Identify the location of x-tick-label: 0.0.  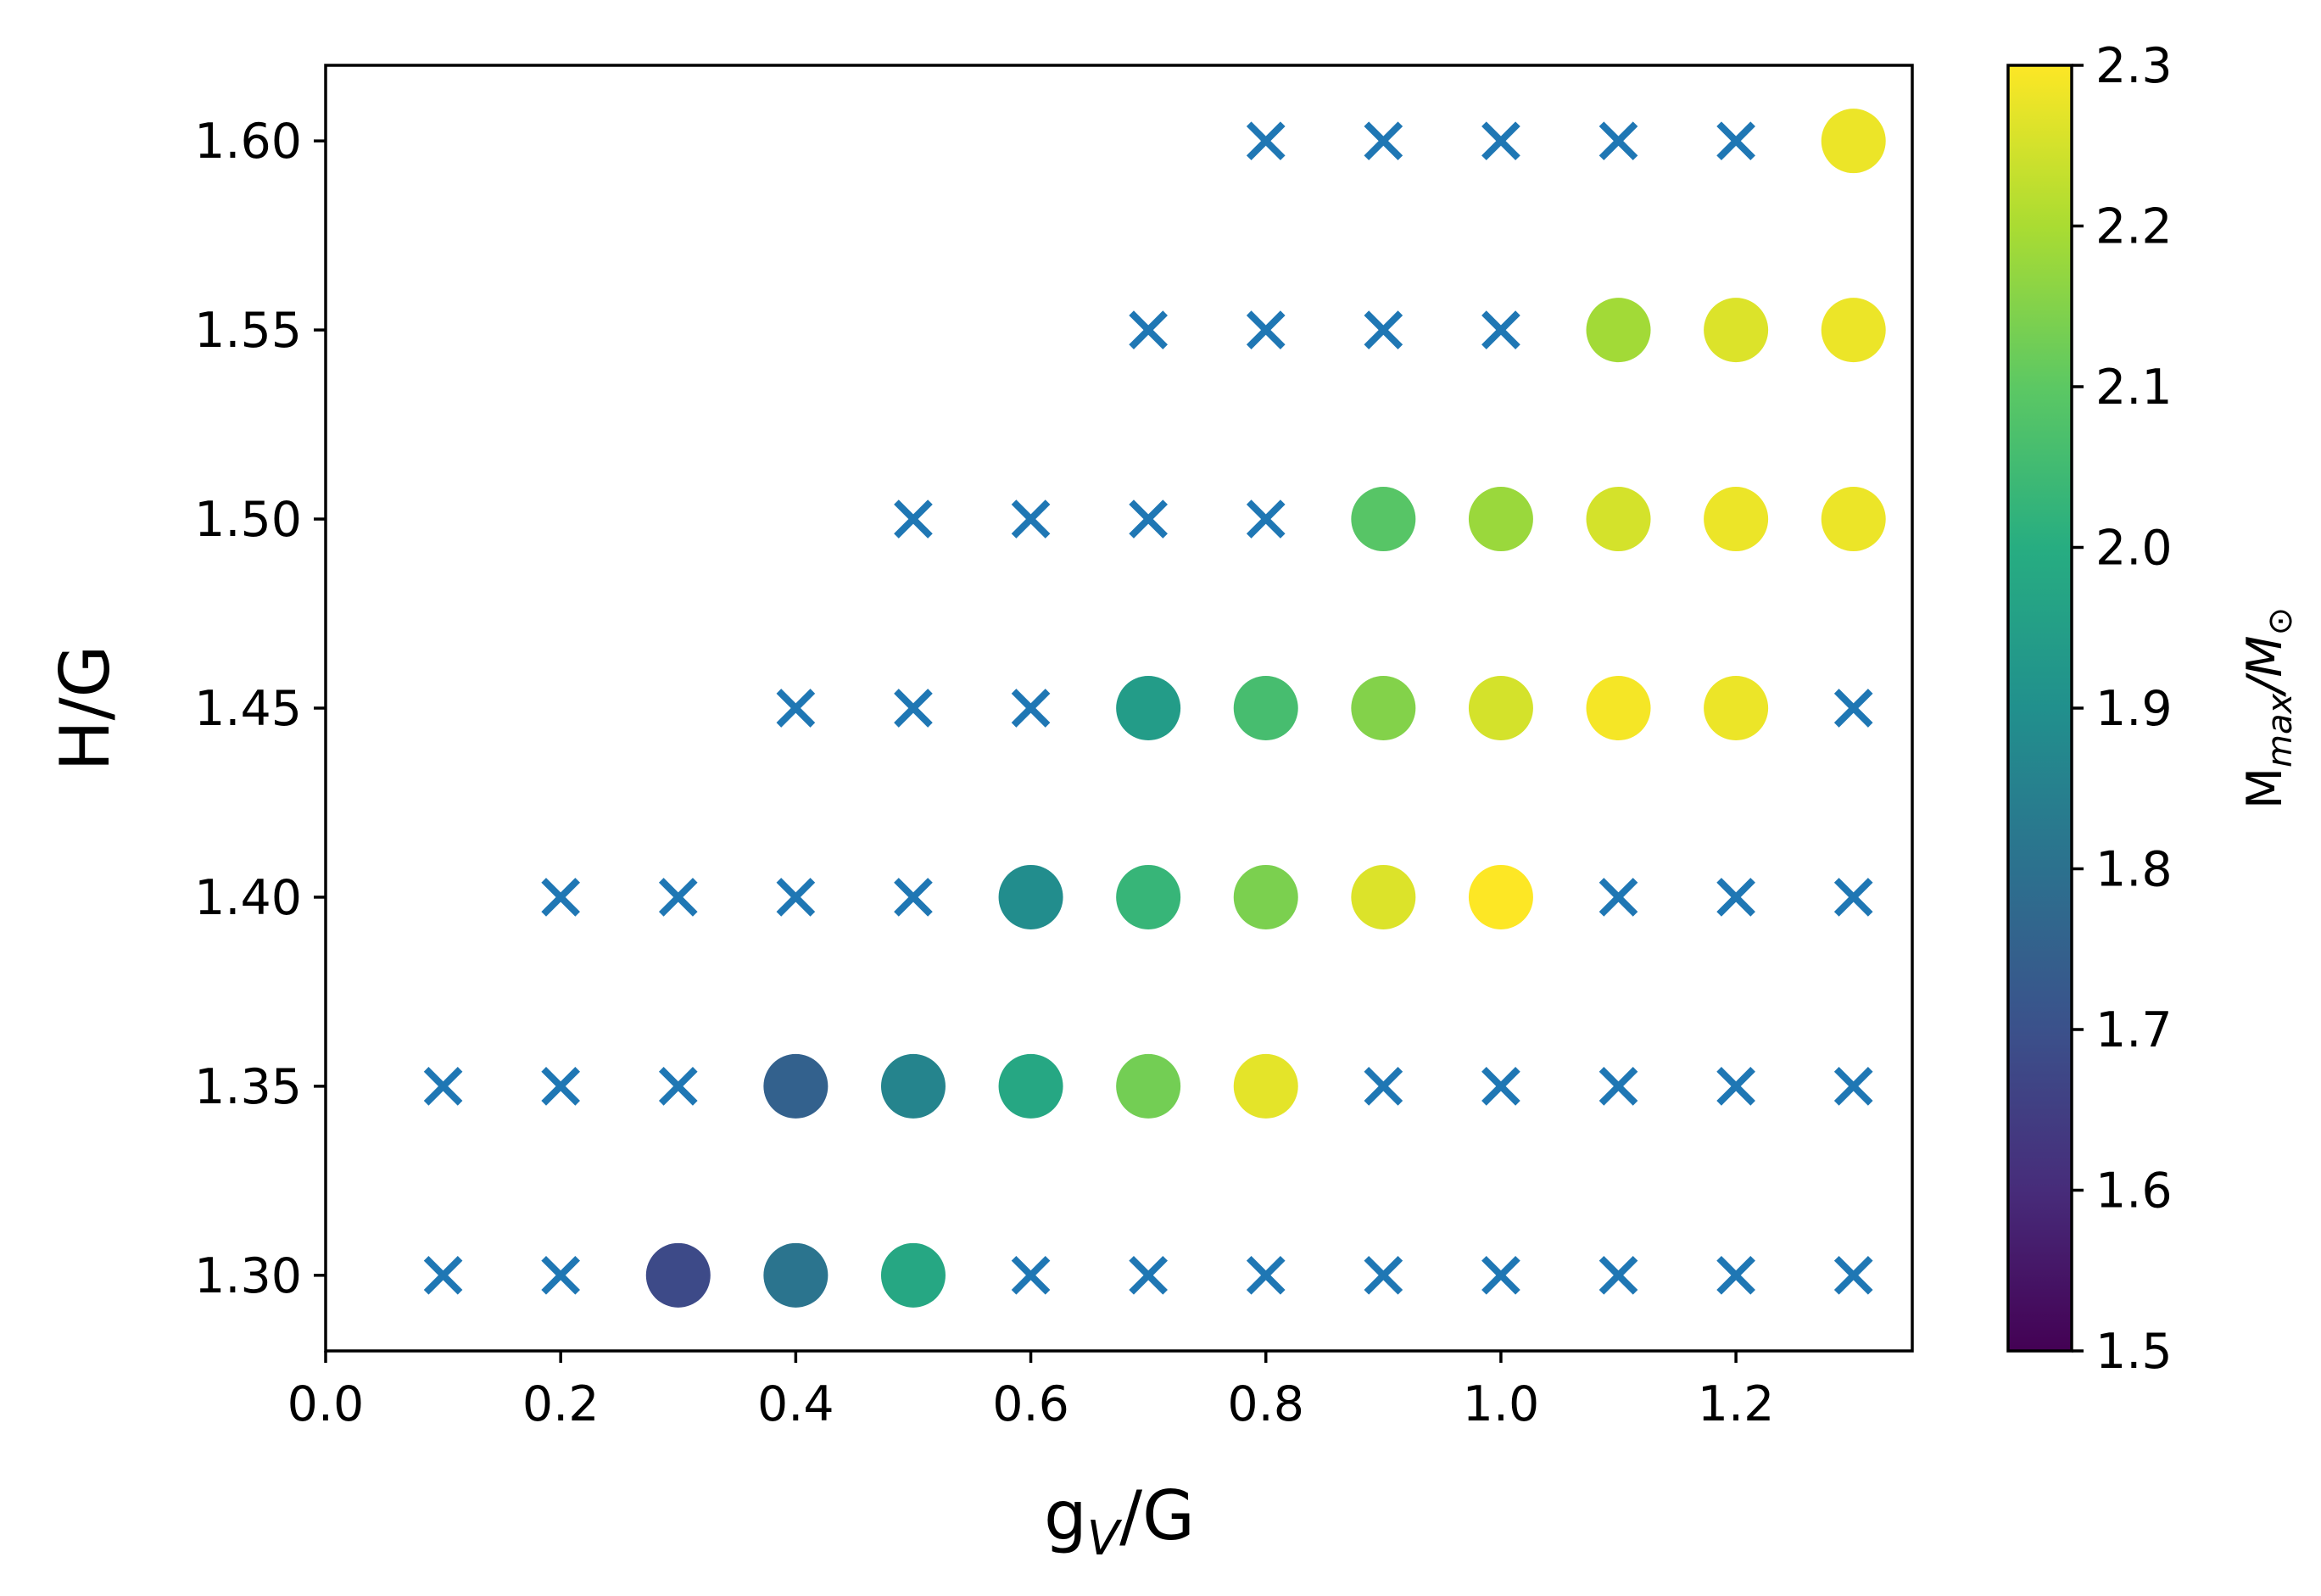
(326, 1404).